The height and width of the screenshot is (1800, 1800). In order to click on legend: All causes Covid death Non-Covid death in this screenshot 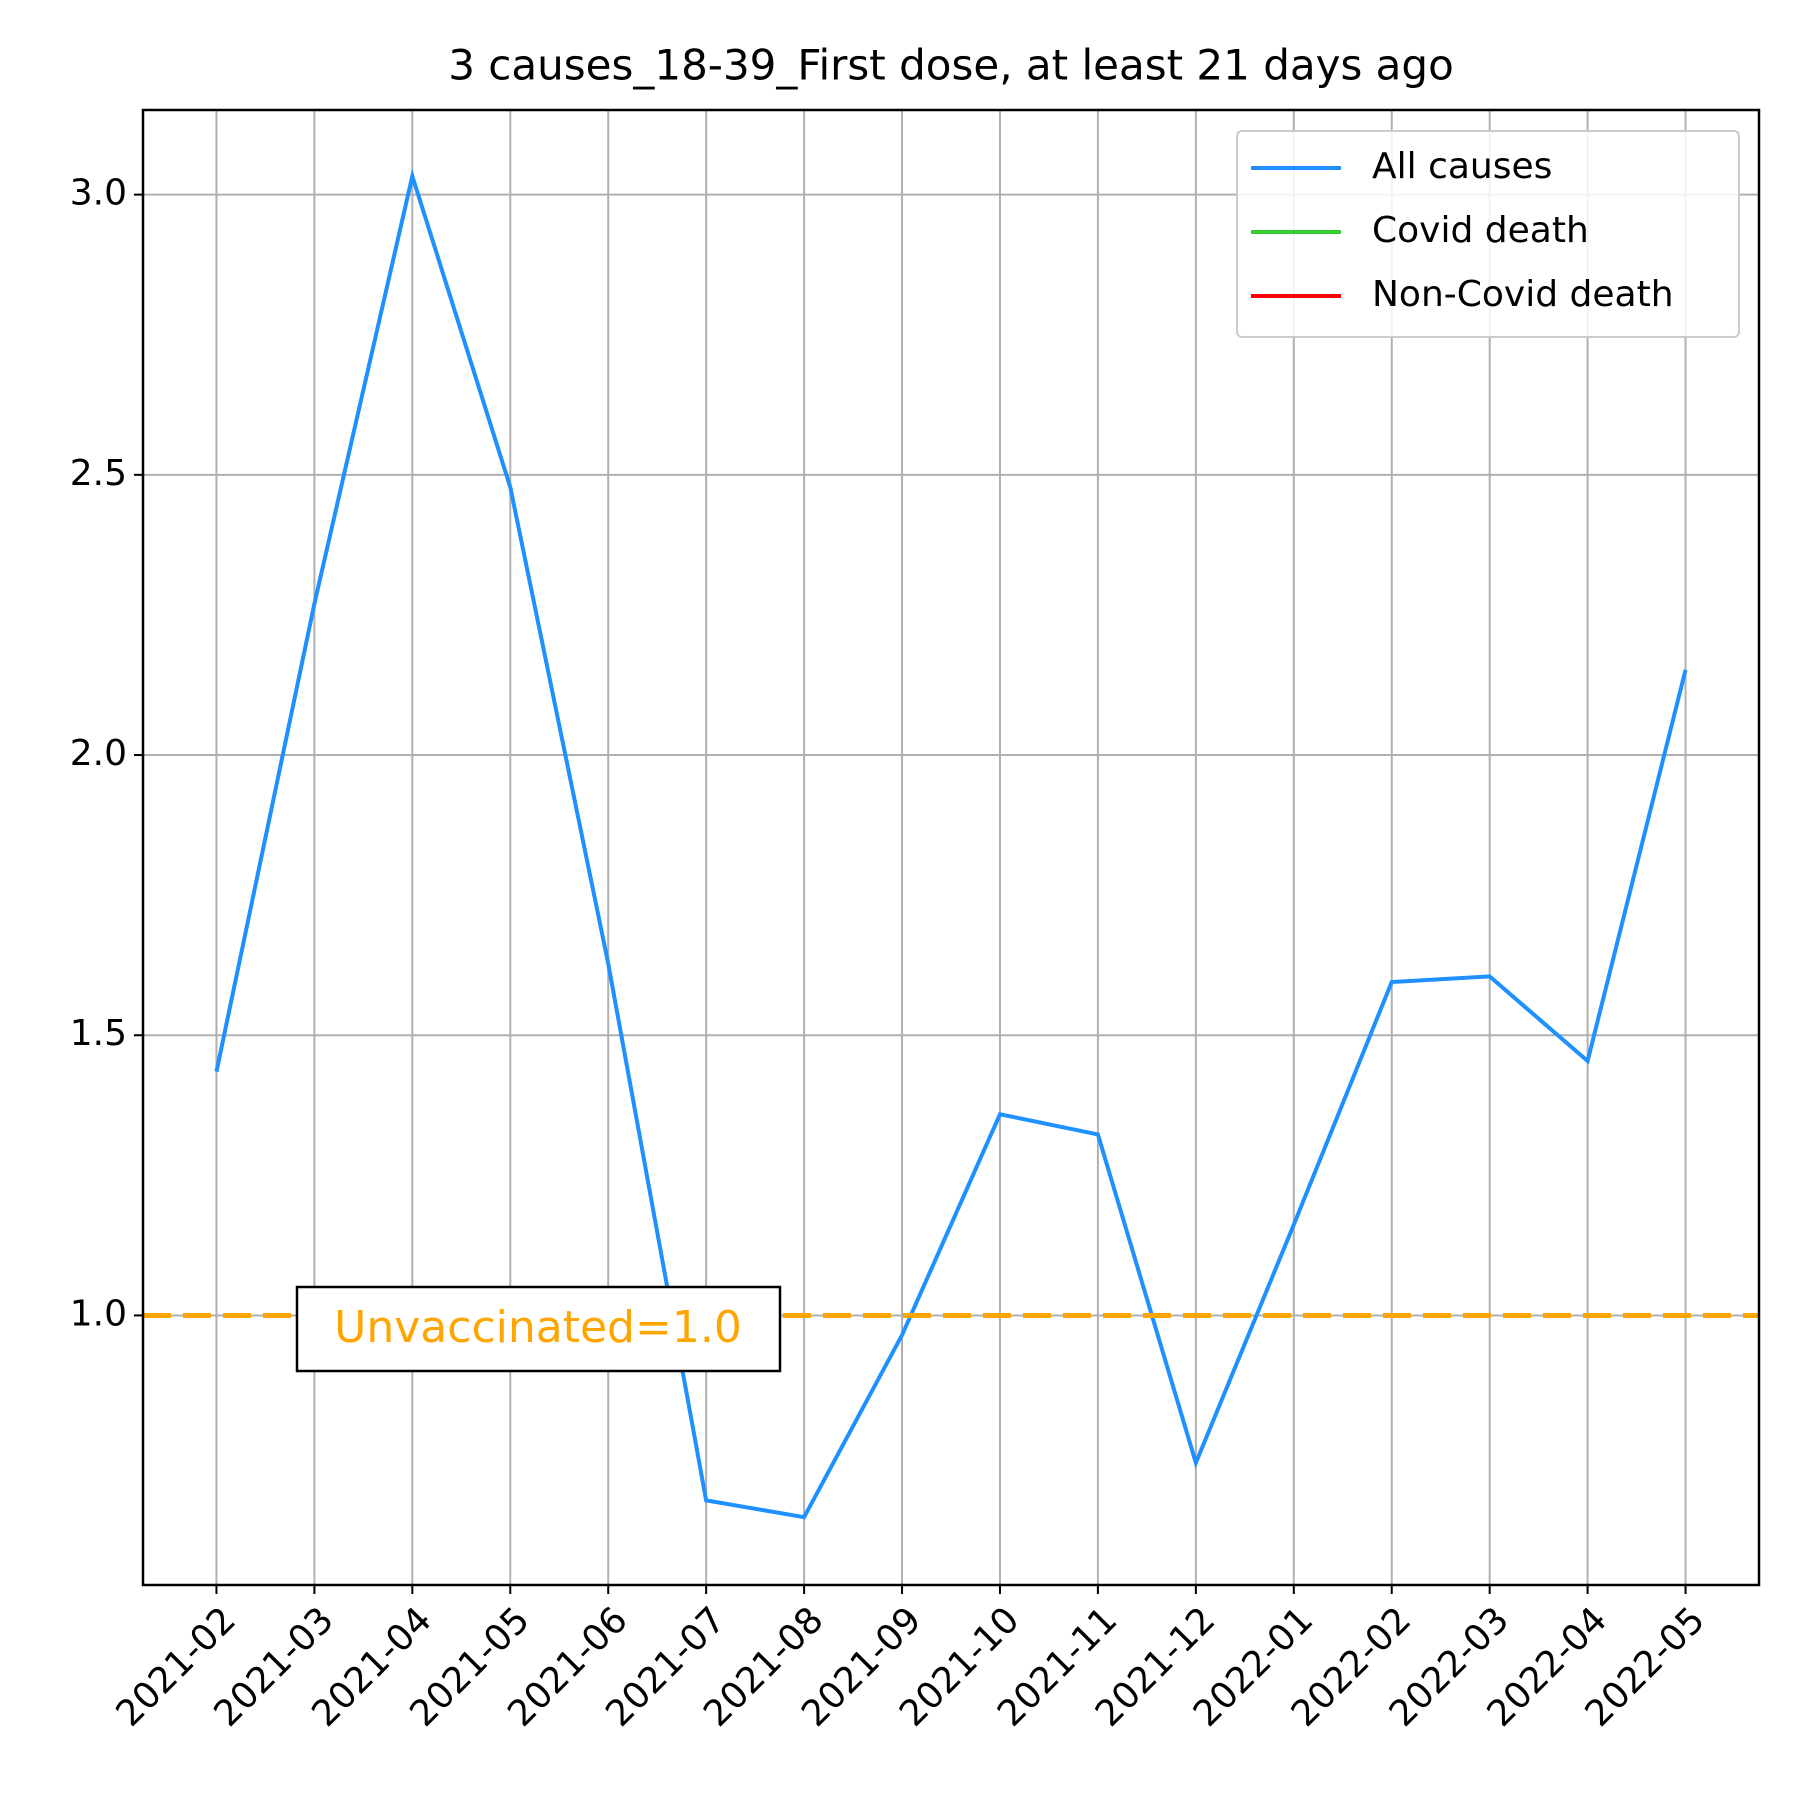, I will do `click(1488, 234)`.